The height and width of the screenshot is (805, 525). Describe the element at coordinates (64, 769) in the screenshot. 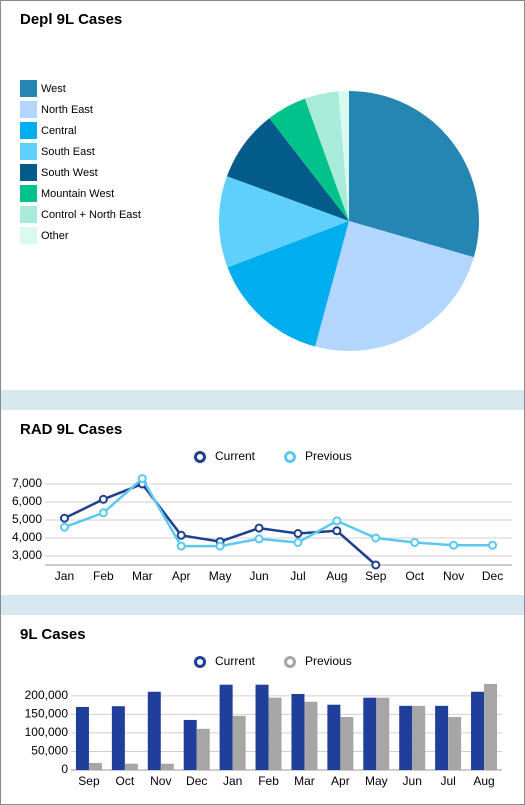

I see `y-tick-label: 0` at that location.